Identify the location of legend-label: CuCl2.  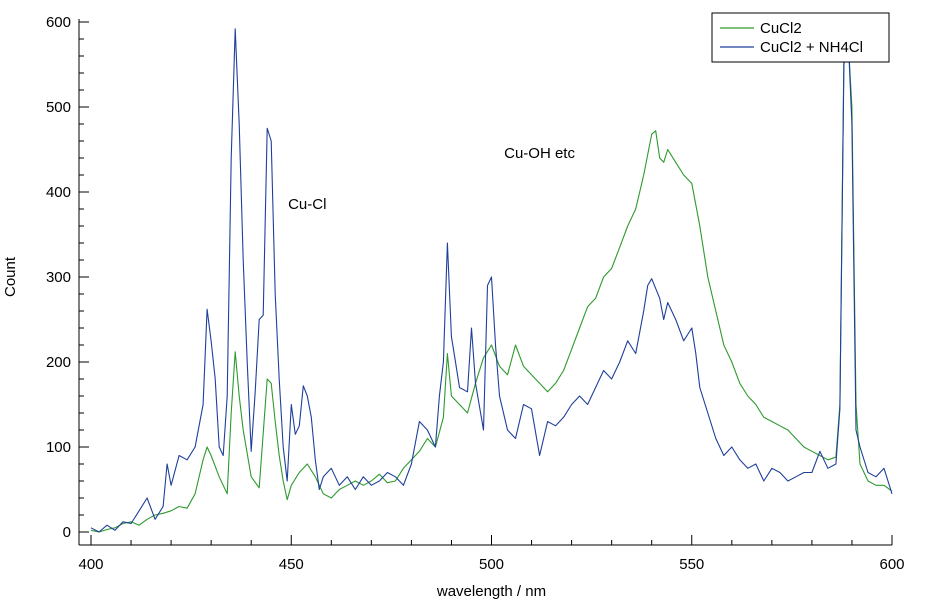
(781, 28).